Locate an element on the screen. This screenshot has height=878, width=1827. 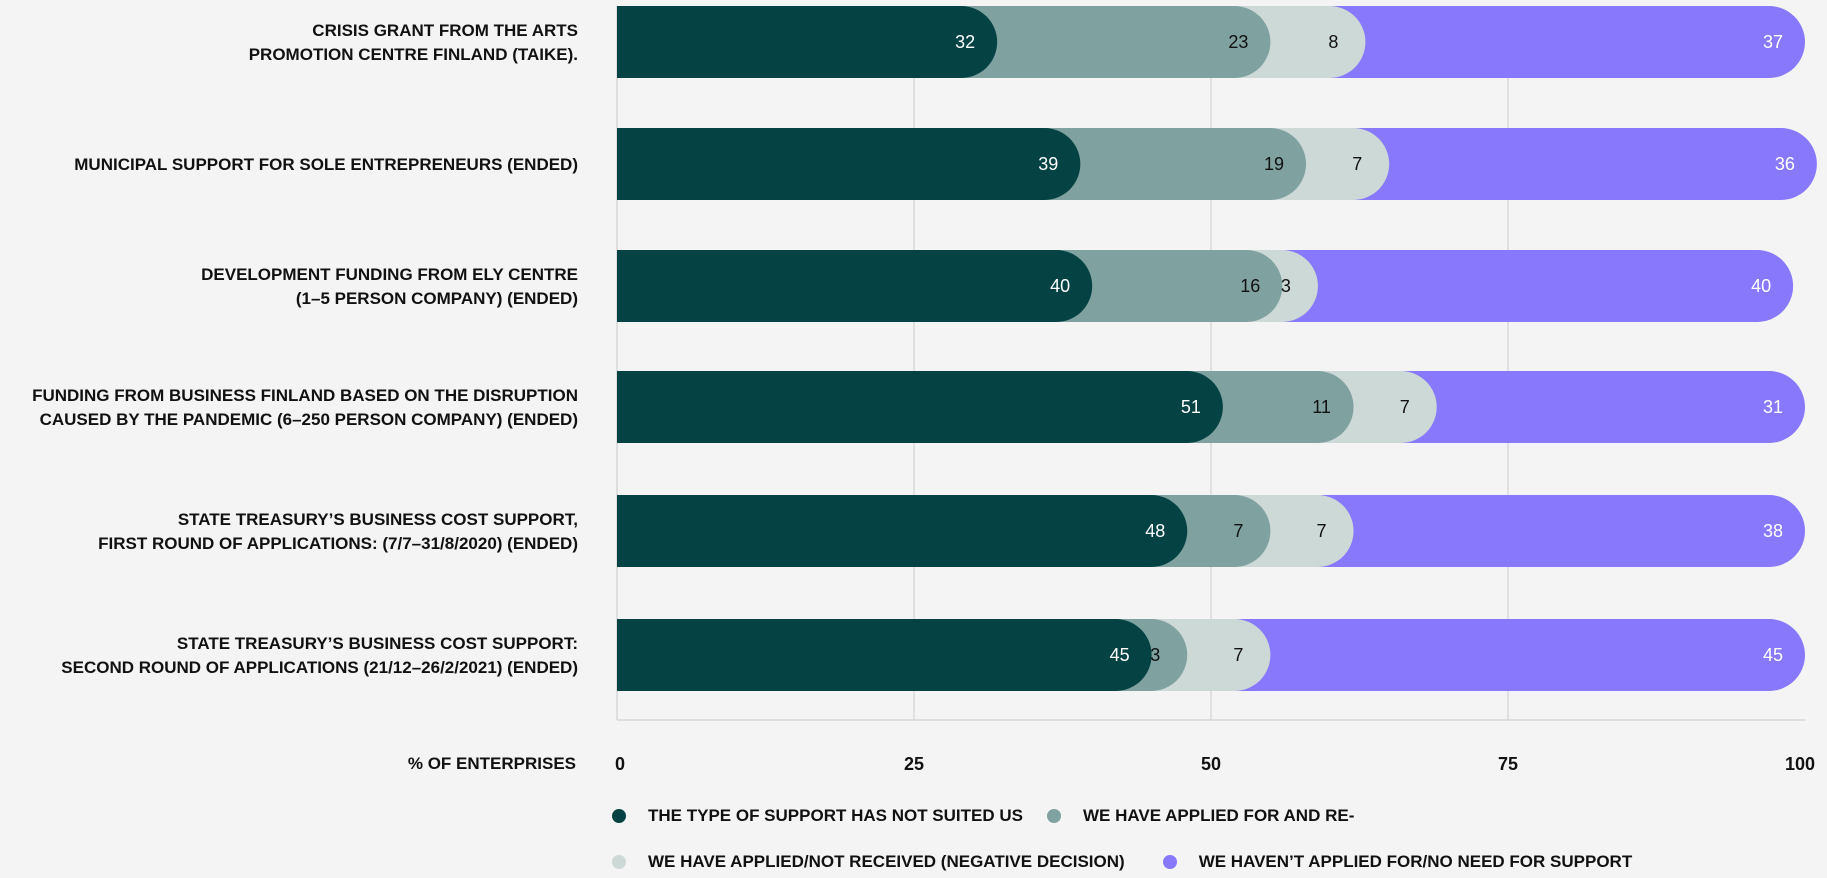
data-label: 48 is located at coordinates (1155, 531).